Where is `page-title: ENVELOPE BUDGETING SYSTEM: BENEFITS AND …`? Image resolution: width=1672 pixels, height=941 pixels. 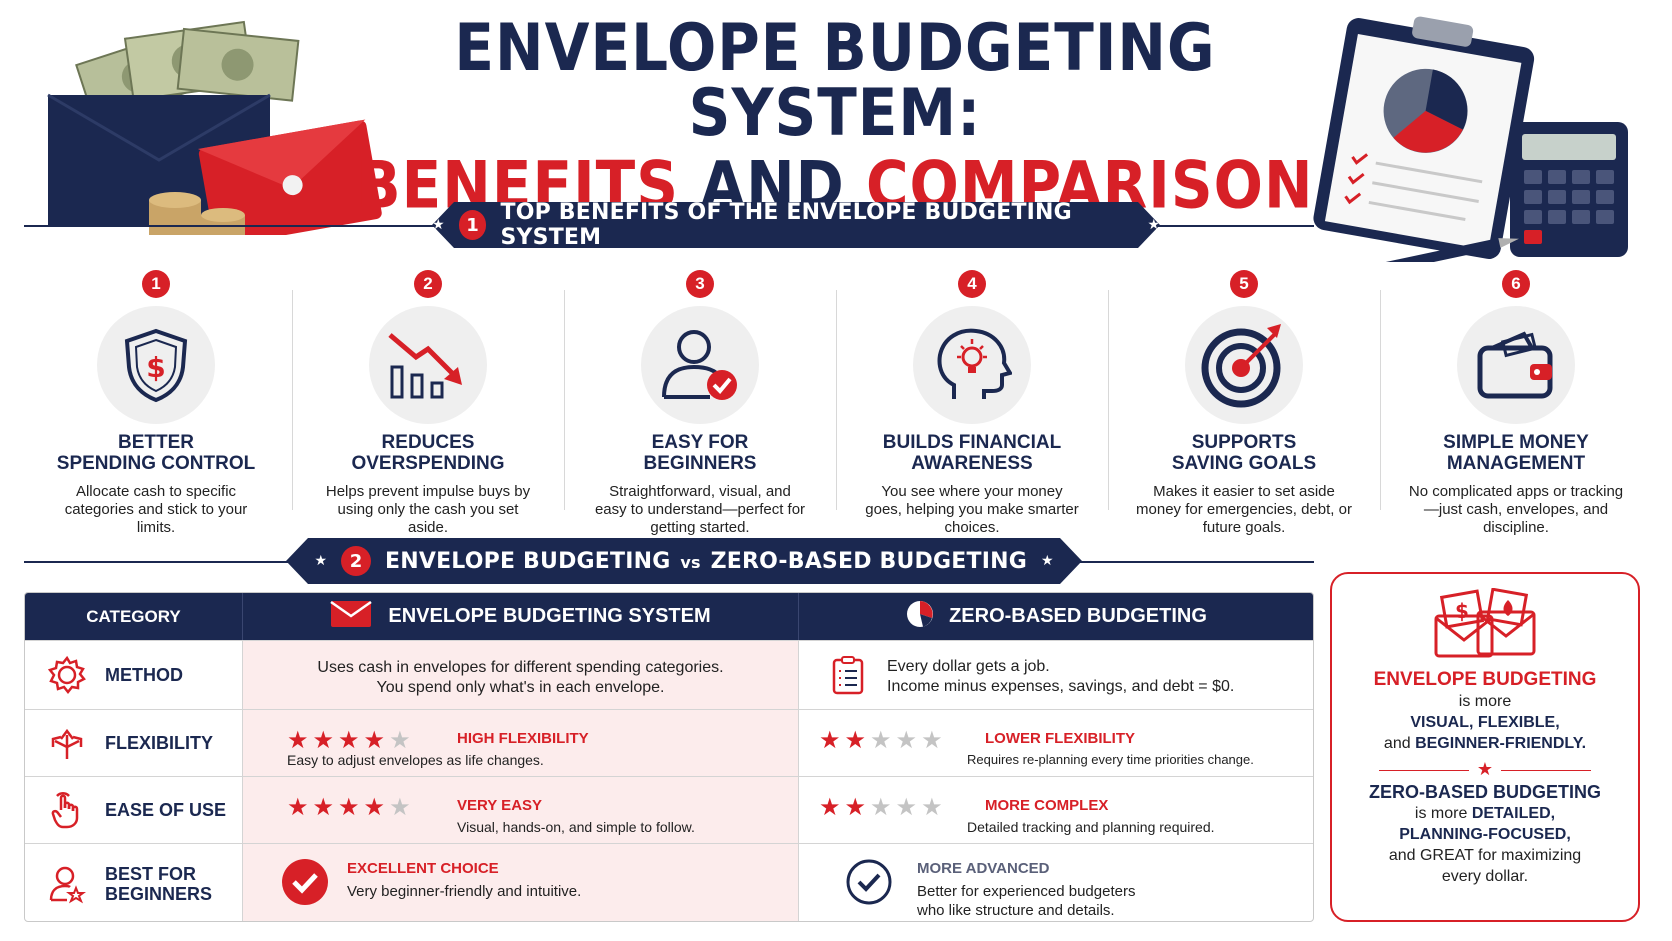
page-title: ENVELOPE BUDGETING SYSTEM: BENEFITS AND … is located at coordinates (835, 116).